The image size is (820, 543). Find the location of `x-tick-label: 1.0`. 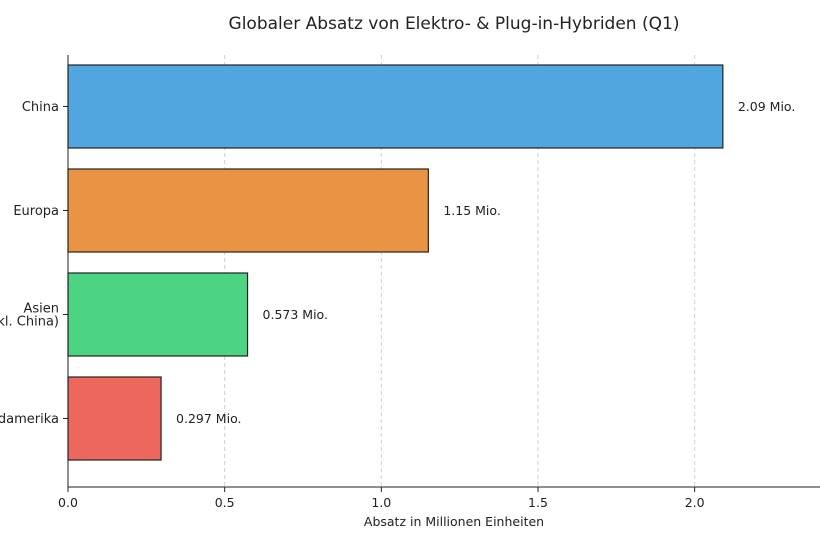

x-tick-label: 1.0 is located at coordinates (381, 502).